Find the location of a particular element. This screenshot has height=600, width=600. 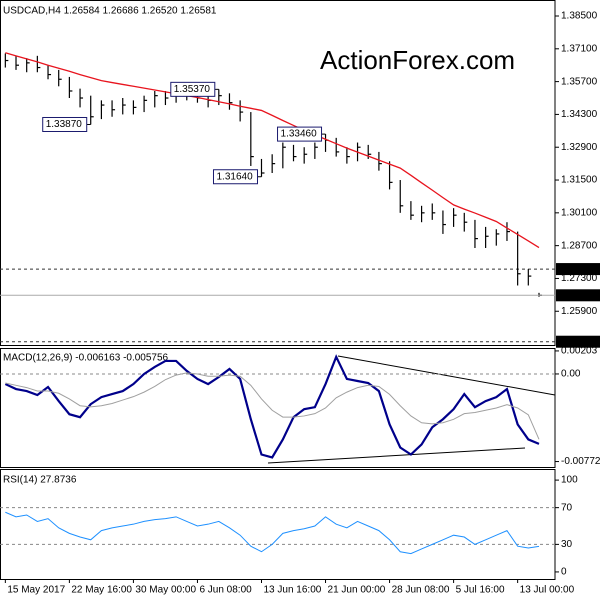

annotation-label: 1.35370 is located at coordinates (192, 89).